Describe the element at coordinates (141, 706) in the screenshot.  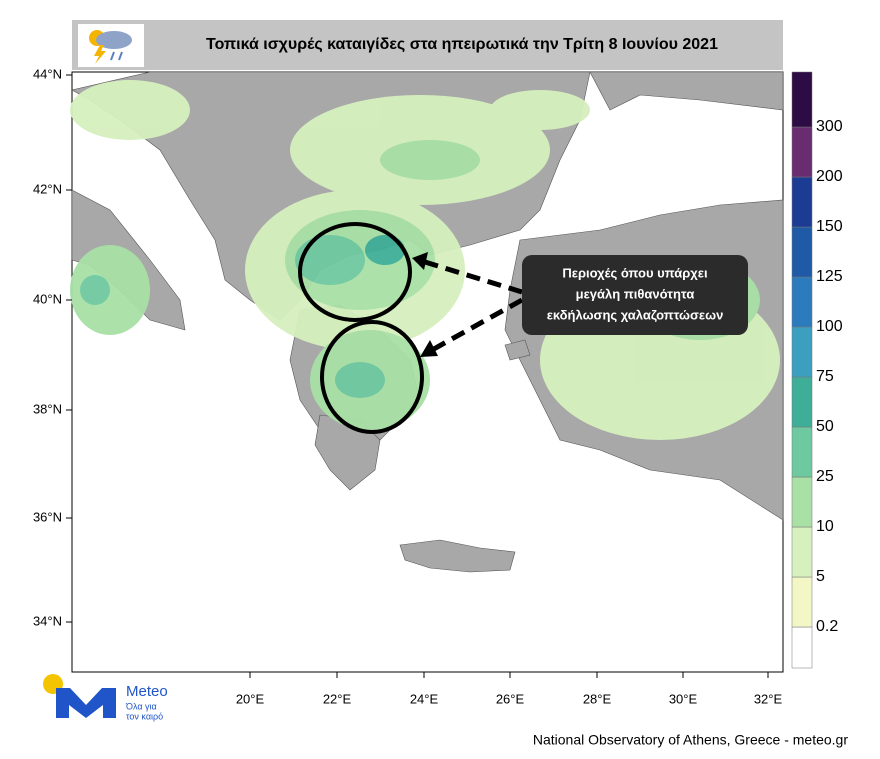
I see `logo-tagline: Όλα για` at that location.